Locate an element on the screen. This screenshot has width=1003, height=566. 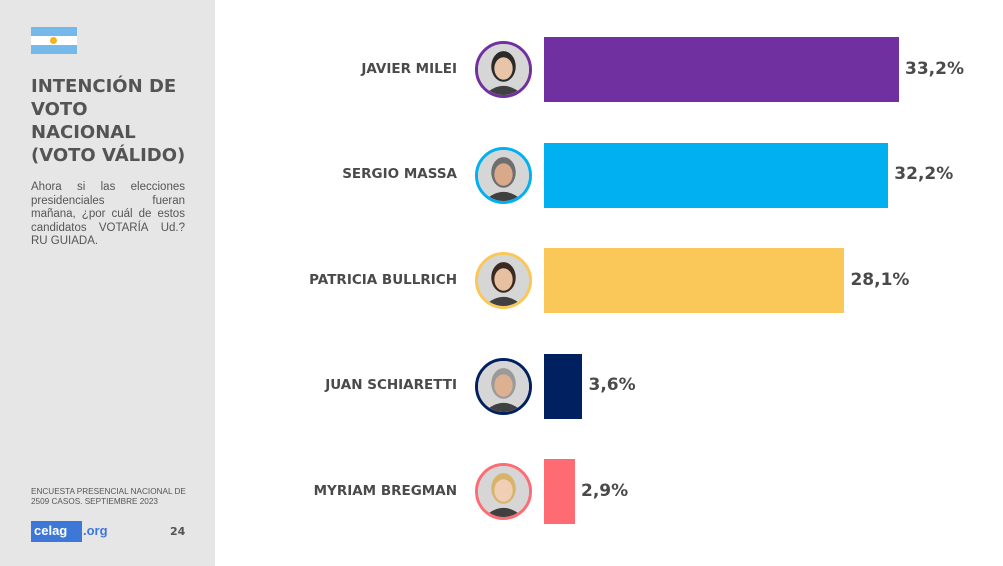
celag-logo: celag .org is located at coordinates (69, 531).